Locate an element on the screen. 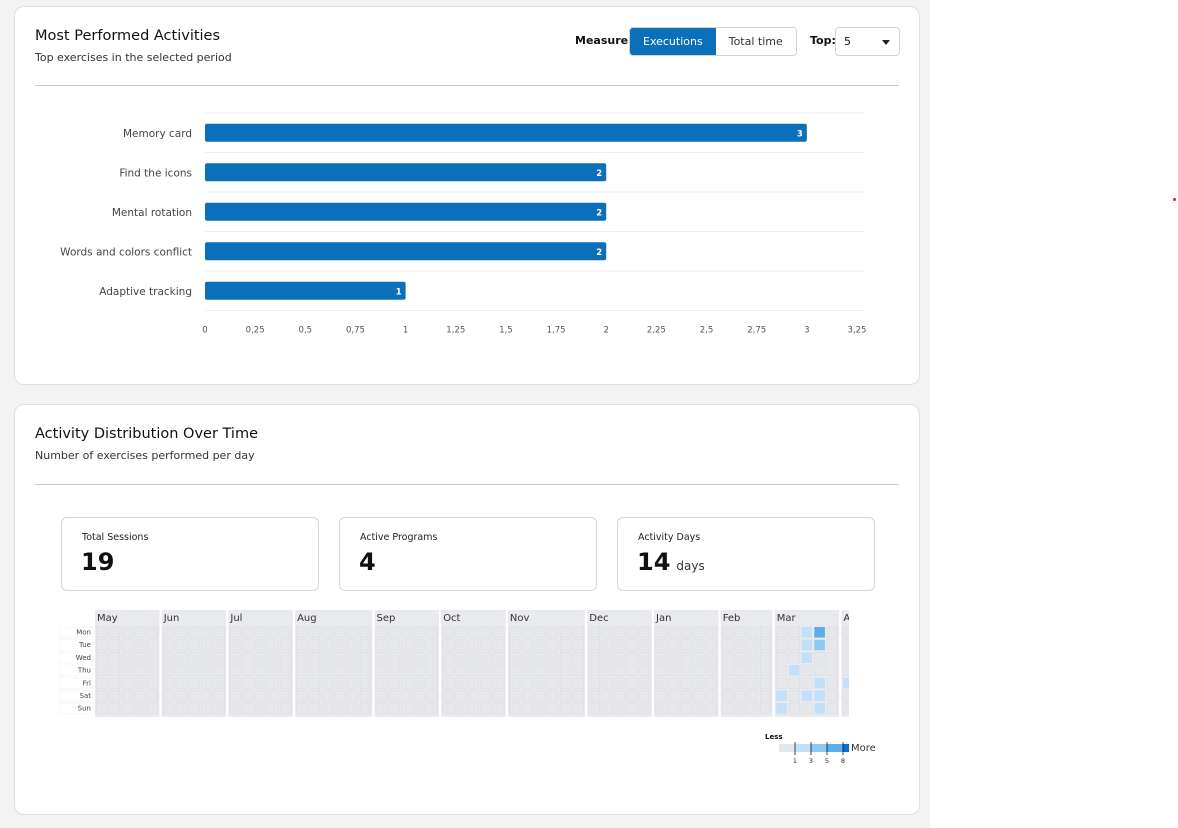 The height and width of the screenshot is (828, 1178). stat-number: 14 is located at coordinates (654, 562).